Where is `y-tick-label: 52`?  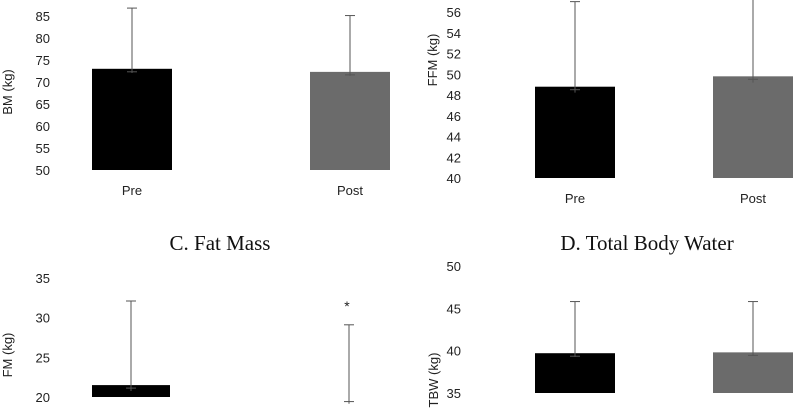 y-tick-label: 52 is located at coordinates (454, 54).